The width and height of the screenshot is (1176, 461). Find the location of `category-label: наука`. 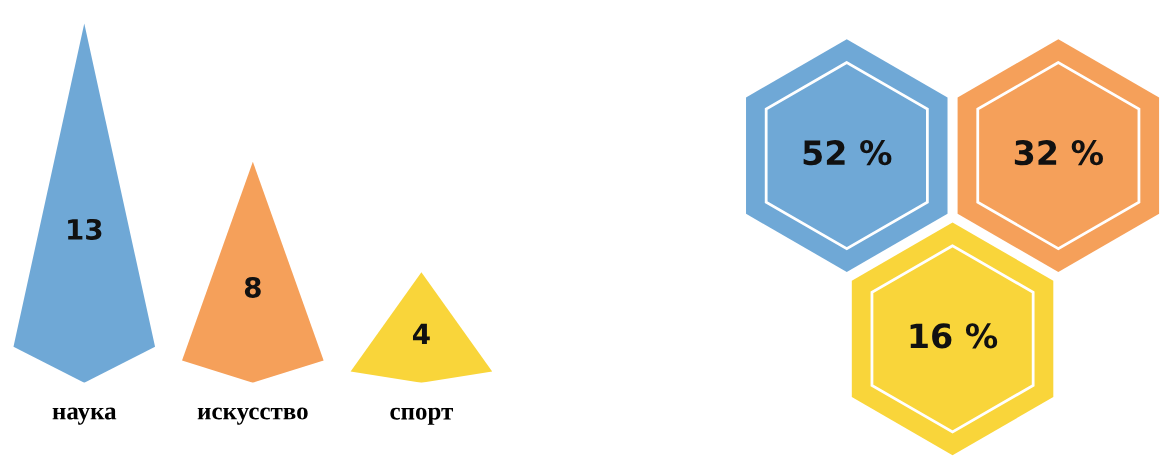

category-label: наука is located at coordinates (84, 416).